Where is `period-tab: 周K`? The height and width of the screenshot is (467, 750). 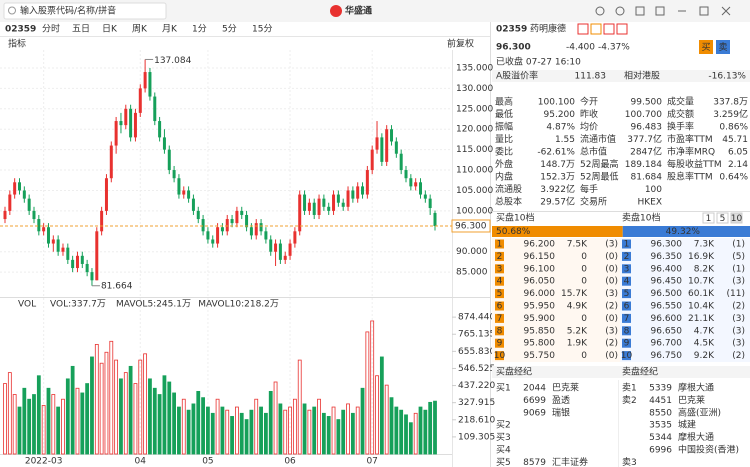 period-tab: 周K is located at coordinates (140, 29).